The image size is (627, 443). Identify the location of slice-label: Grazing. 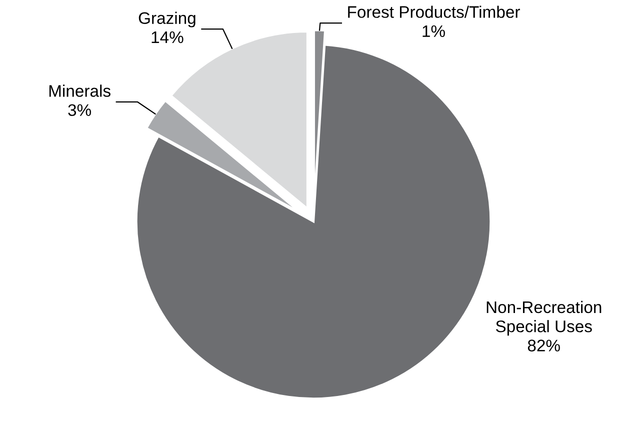
(167, 20).